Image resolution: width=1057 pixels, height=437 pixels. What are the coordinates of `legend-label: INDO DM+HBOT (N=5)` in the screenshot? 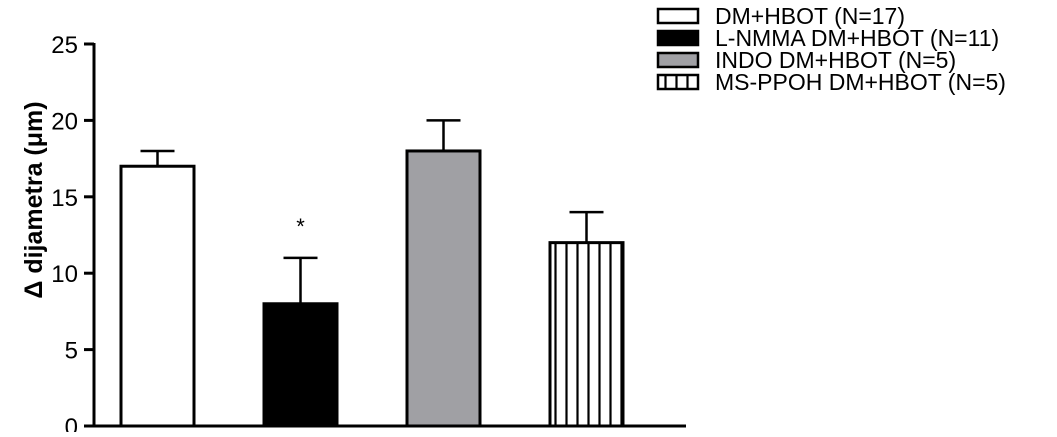 It's located at (835, 60).